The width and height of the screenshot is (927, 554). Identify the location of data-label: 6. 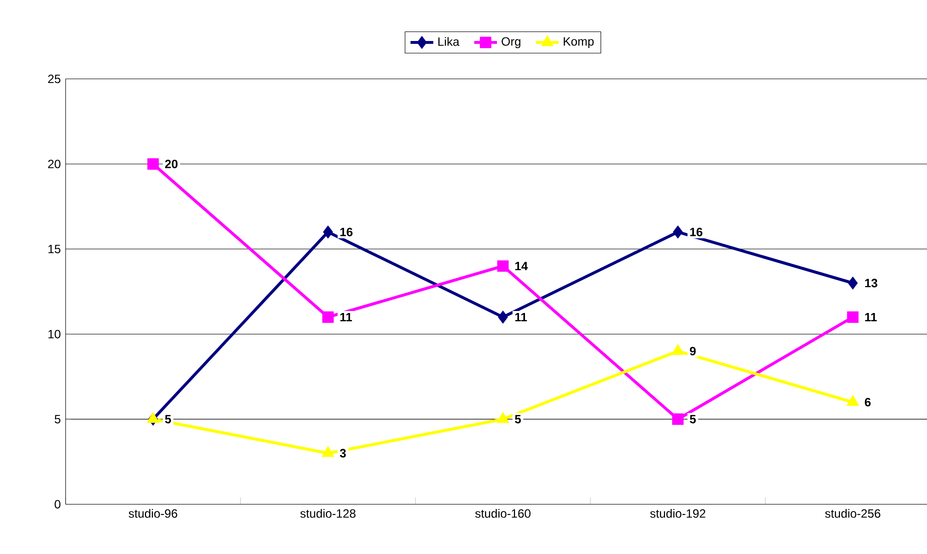
(867, 402).